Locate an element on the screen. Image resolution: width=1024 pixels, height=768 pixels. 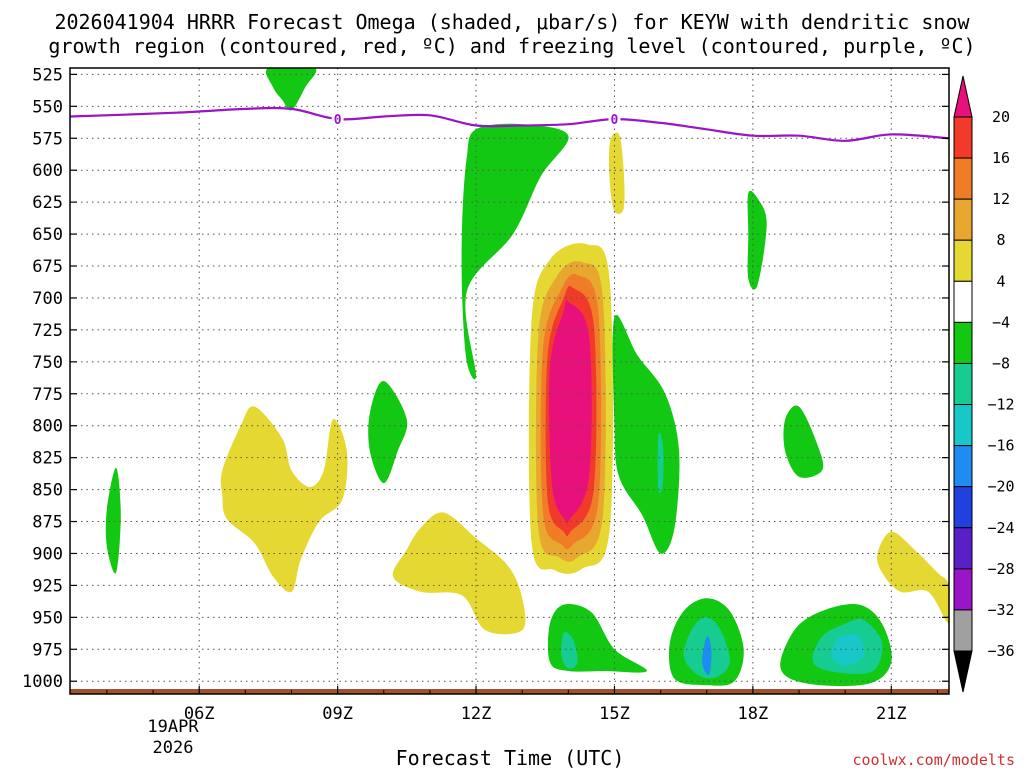
colorbar-level-label: 4 is located at coordinates (1000, 281).